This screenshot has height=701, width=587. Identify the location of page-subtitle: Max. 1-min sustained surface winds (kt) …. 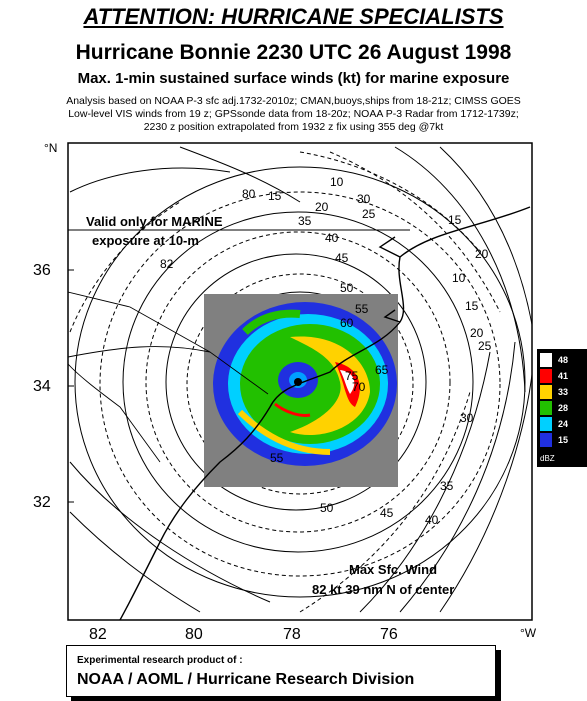
(293, 78).